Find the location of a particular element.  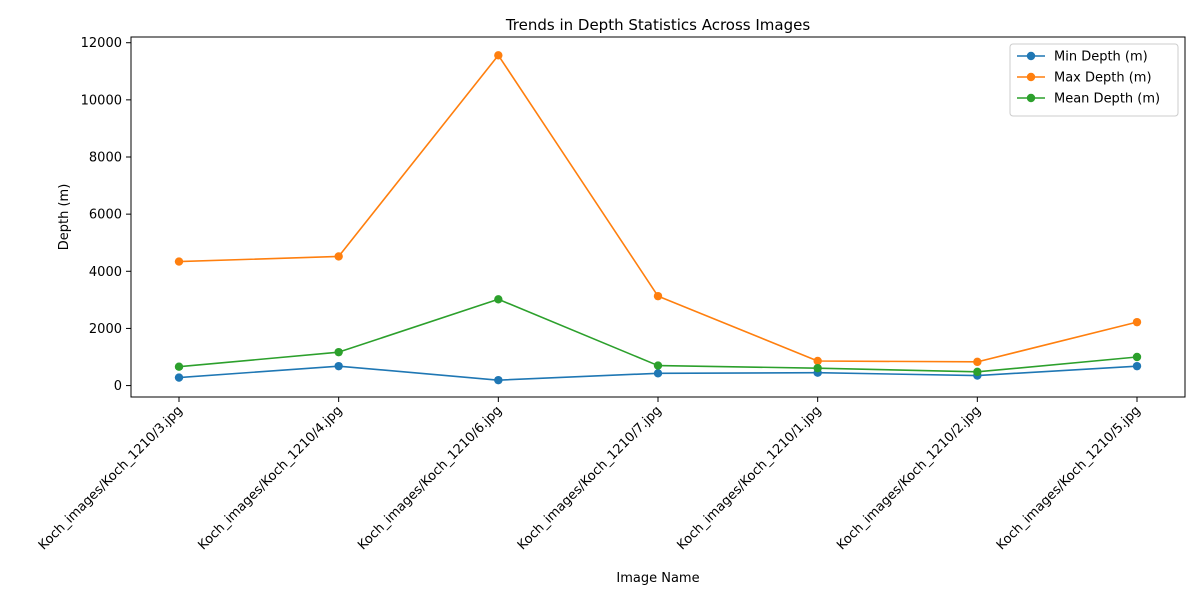

x-tick-label: Koch_images/Koch_1210/4.jpg is located at coordinates (271, 478).